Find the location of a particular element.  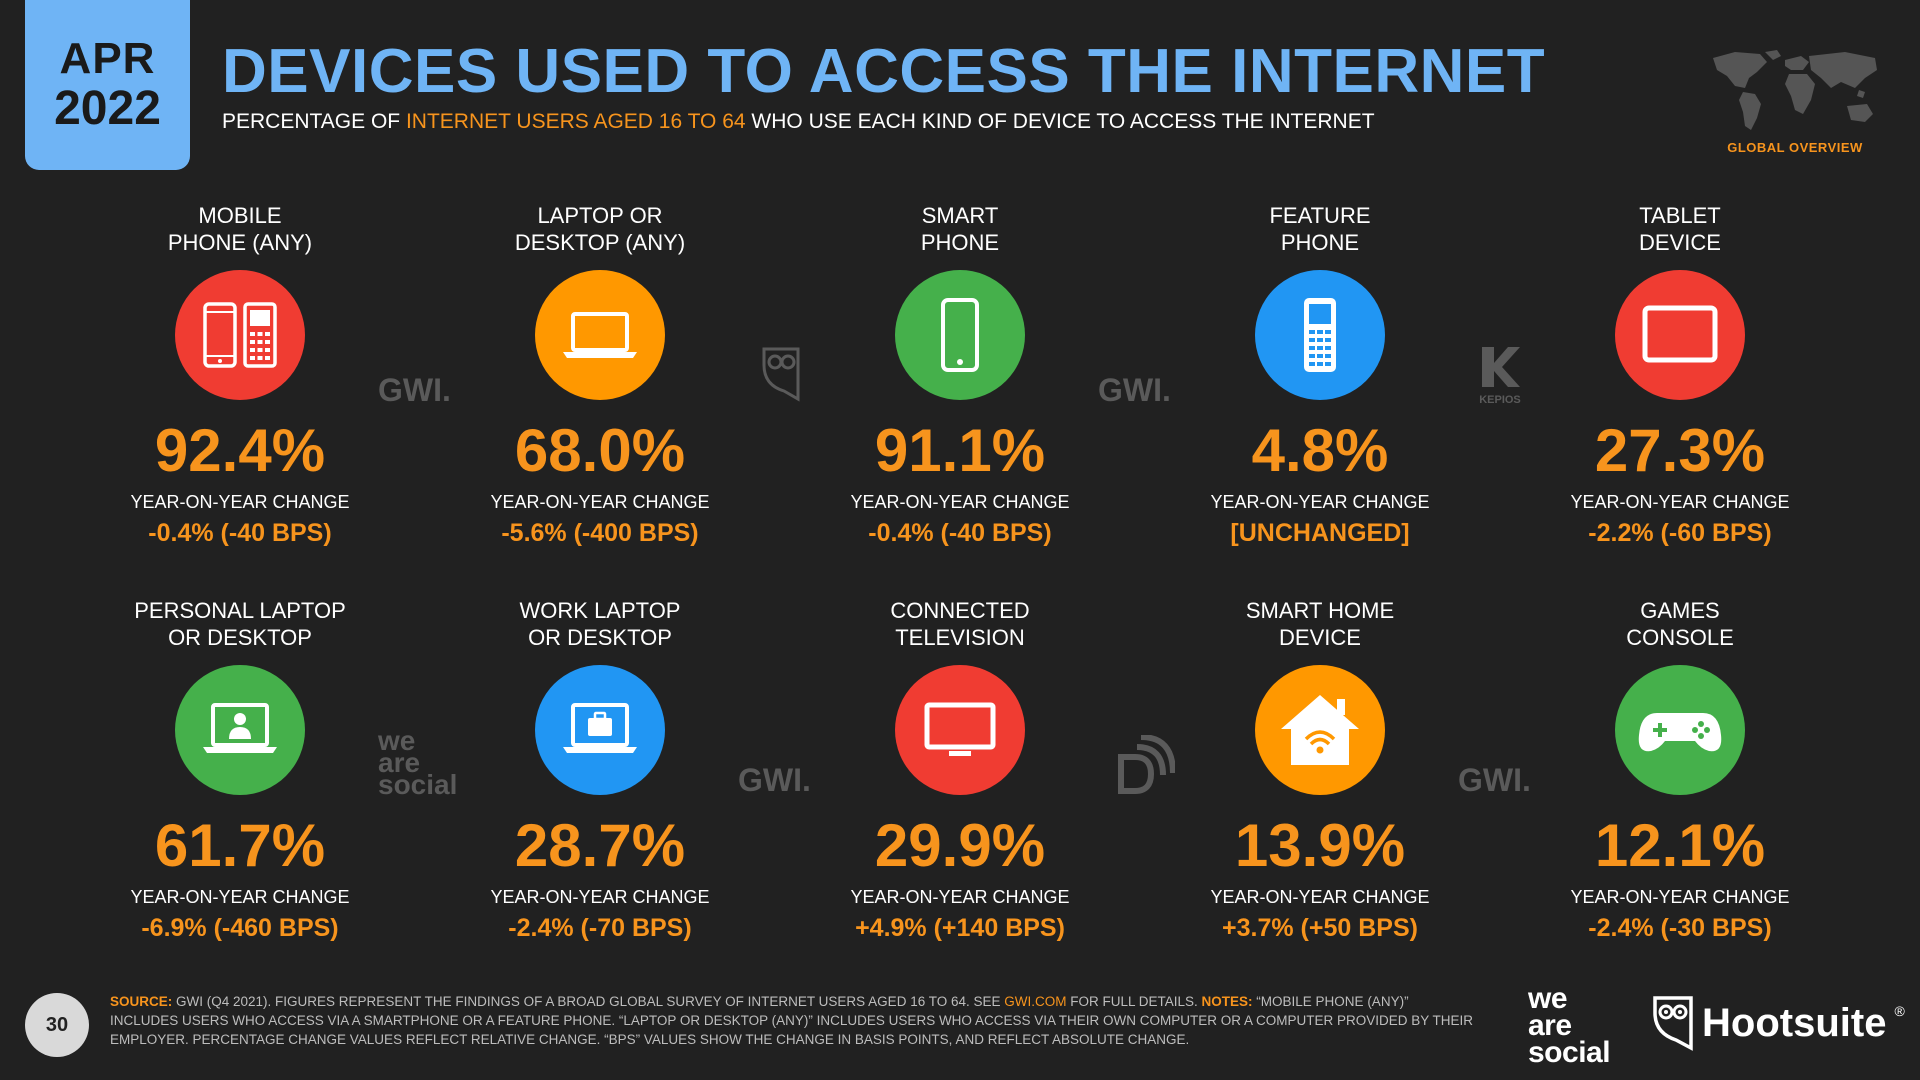

hootsuite-name: Hootsuite is located at coordinates (1794, 1022).